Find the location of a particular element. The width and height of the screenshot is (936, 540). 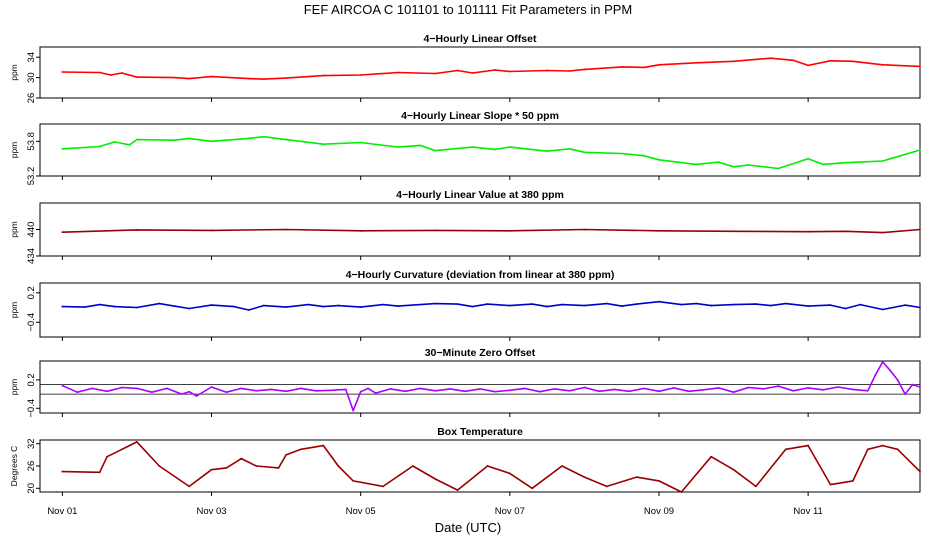

series-line is located at coordinates (491, 467).